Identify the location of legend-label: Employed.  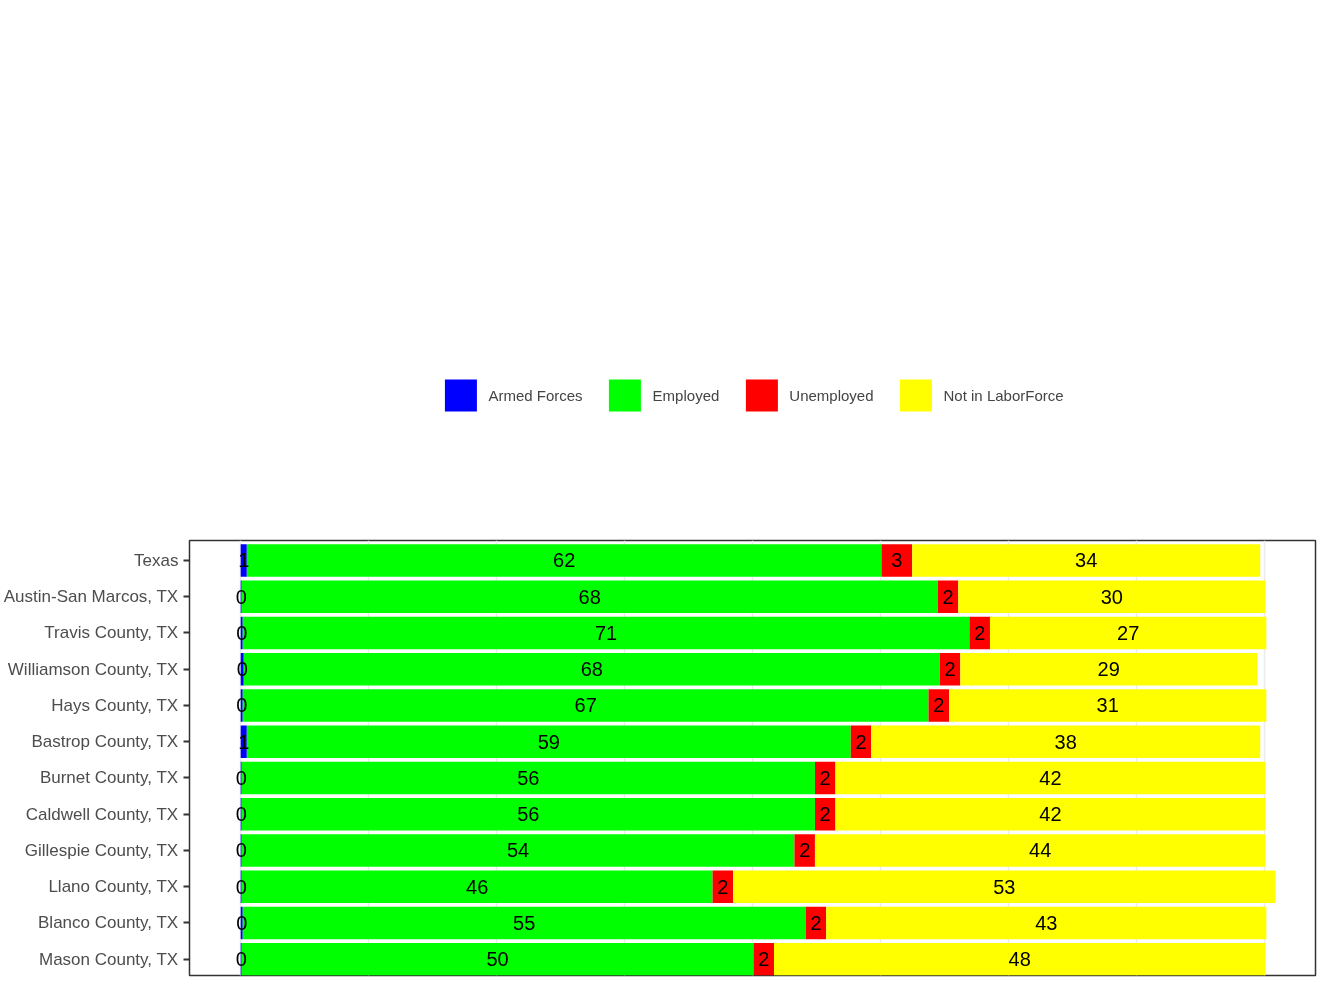
(686, 395).